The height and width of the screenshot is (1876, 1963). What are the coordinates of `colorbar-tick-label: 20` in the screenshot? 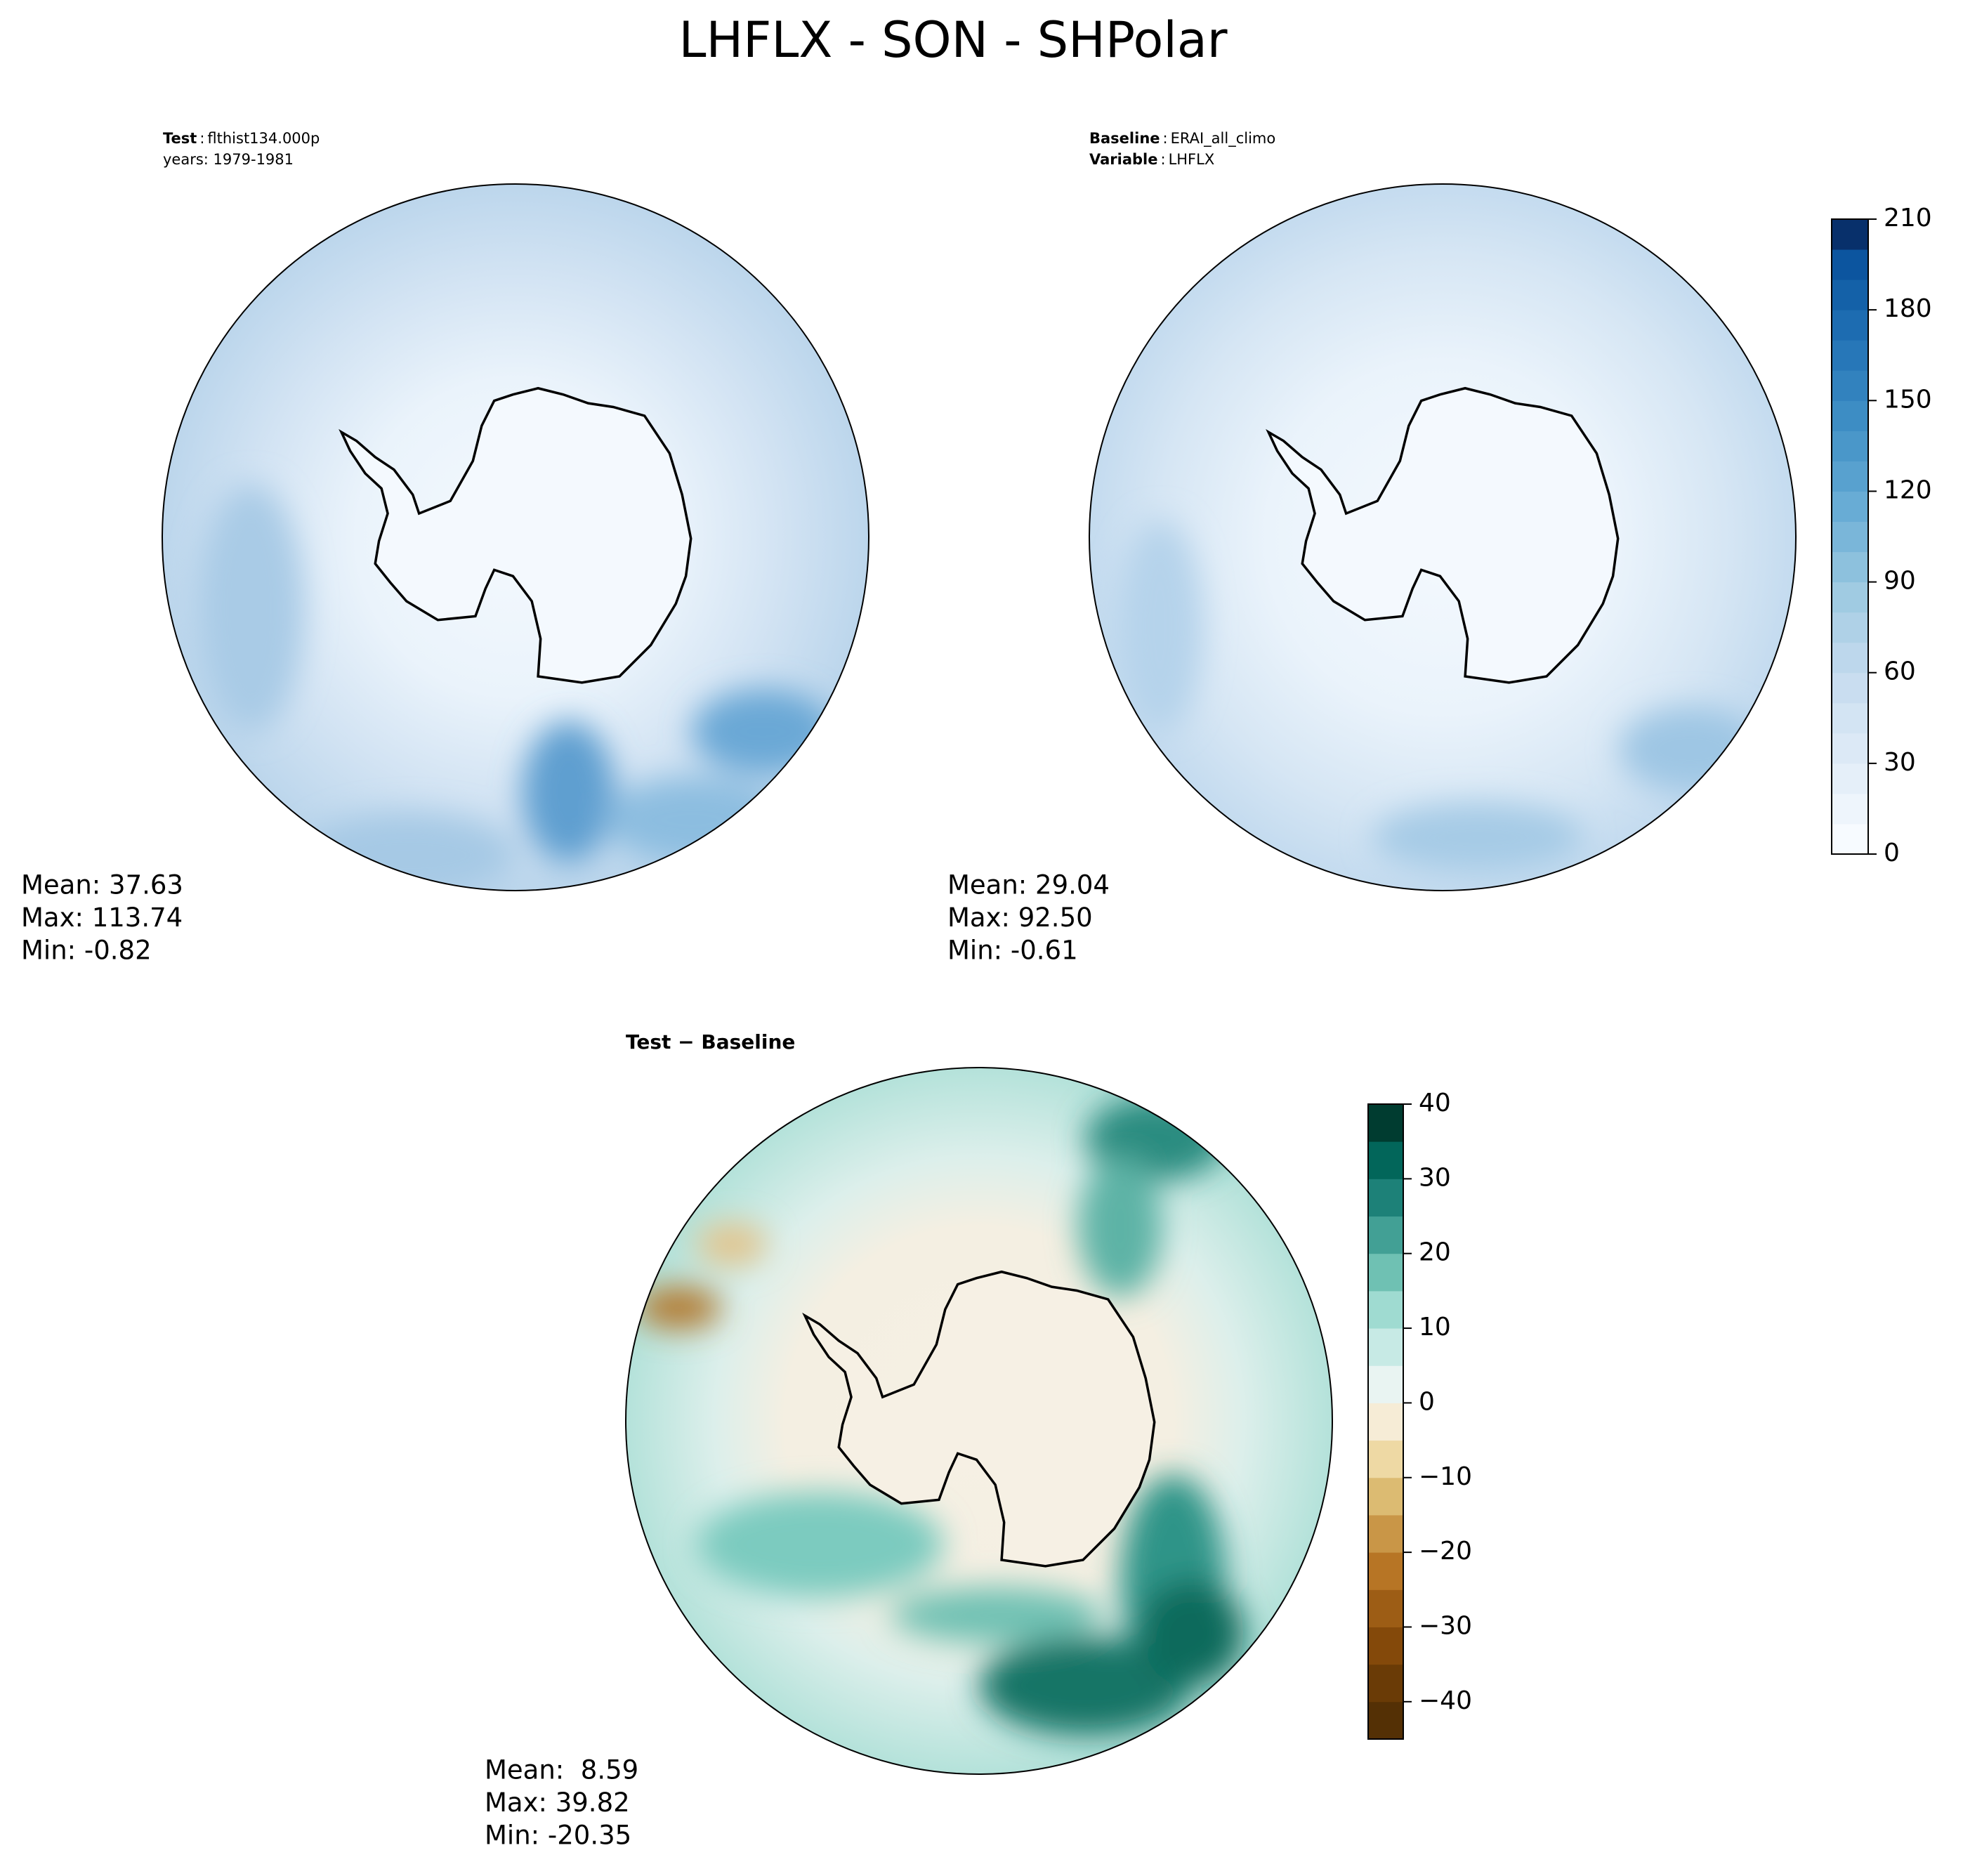 It's located at (1435, 1253).